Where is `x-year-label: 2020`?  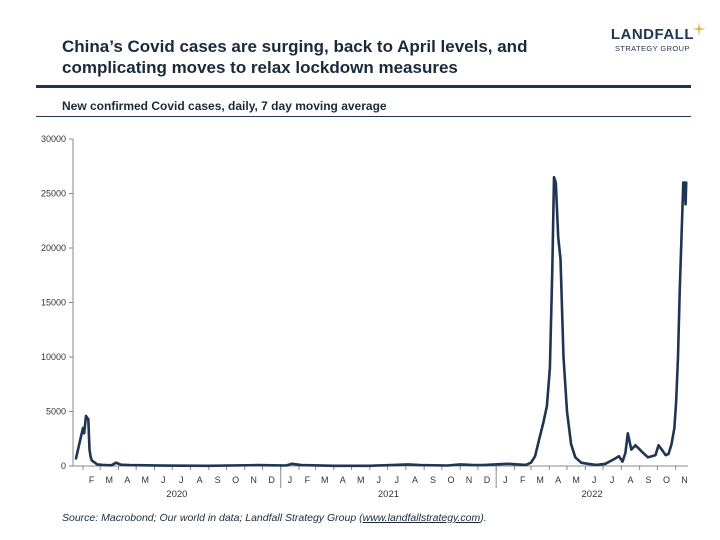 x-year-label: 2020 is located at coordinates (176, 494).